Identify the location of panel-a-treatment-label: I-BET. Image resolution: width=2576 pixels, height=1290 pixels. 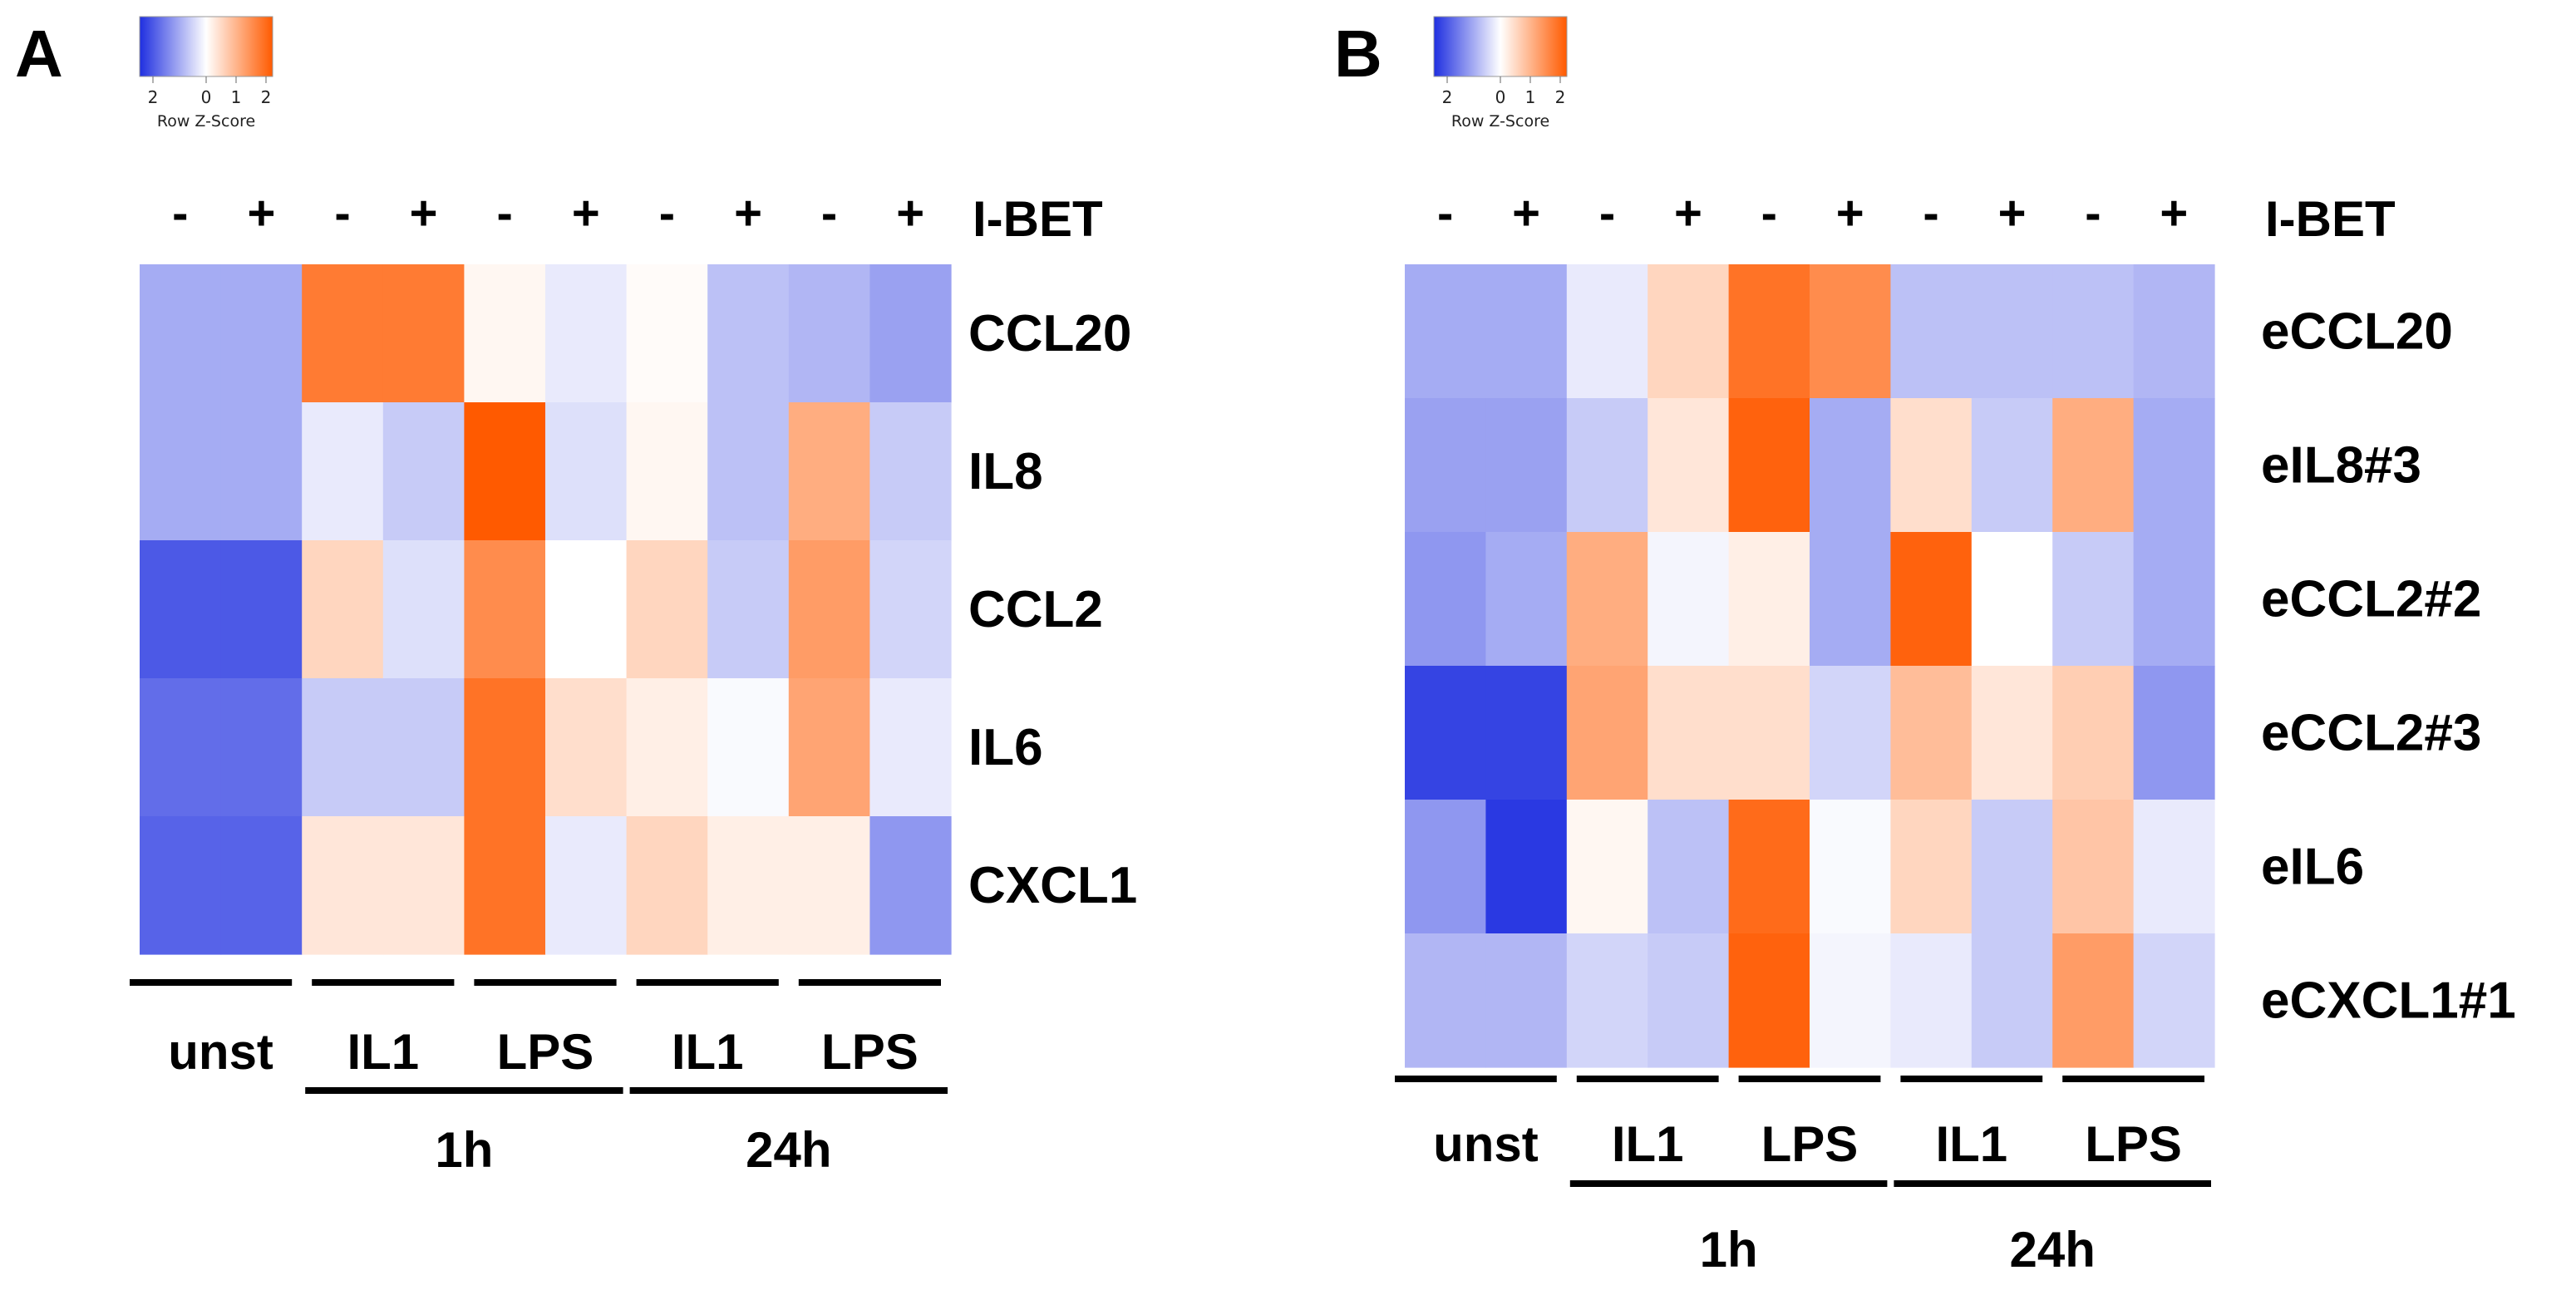
(1038, 219).